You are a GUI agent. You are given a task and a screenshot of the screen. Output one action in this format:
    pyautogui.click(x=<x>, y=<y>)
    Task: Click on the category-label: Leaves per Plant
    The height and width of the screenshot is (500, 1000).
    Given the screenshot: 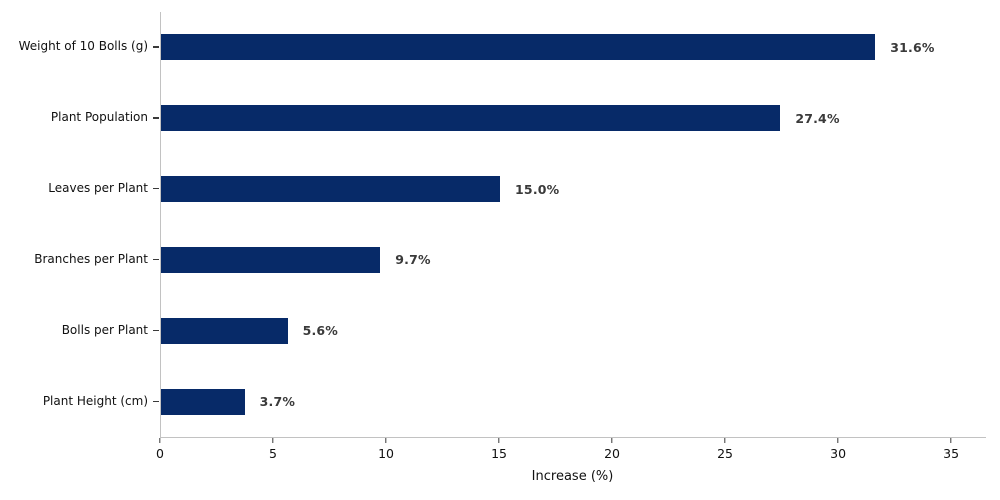 What is the action you would take?
    pyautogui.click(x=98, y=188)
    